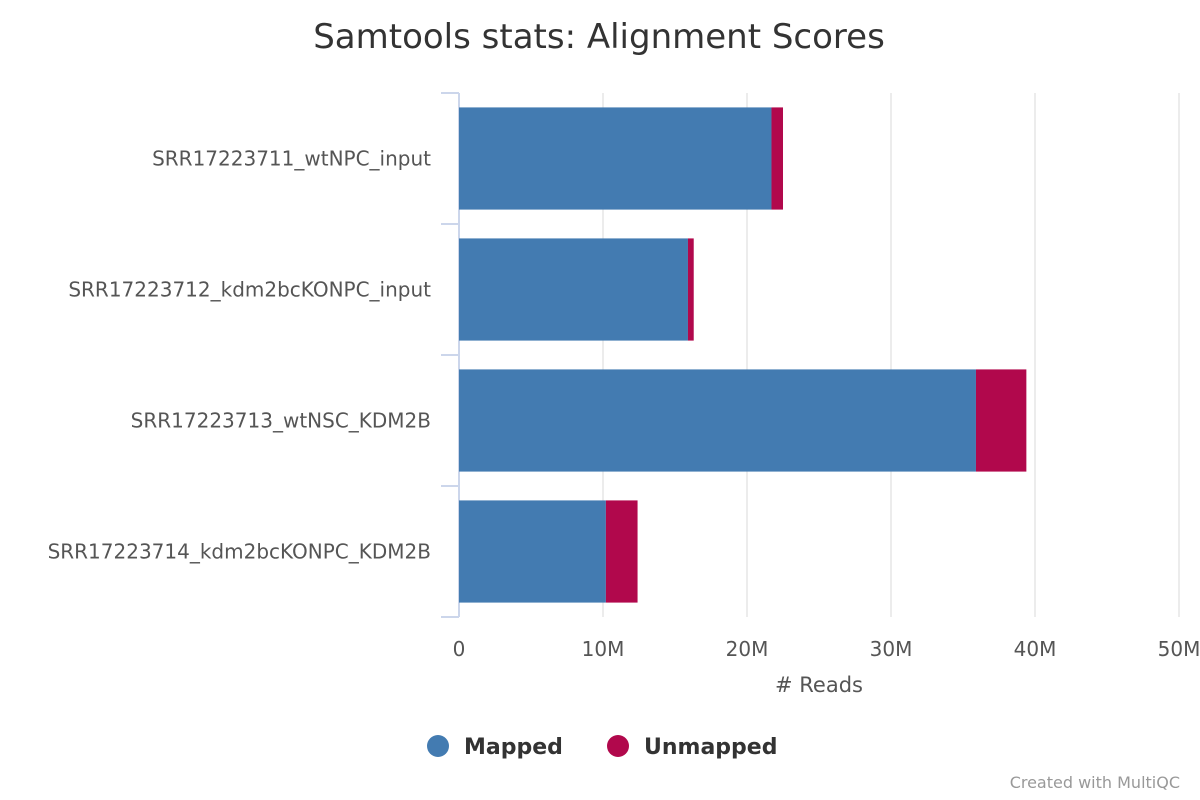 Image resolution: width=1200 pixels, height=800 pixels. What do you see at coordinates (249, 290) in the screenshot?
I see `category-label-1: SRR17223712_kdm2bcKONPC_input` at bounding box center [249, 290].